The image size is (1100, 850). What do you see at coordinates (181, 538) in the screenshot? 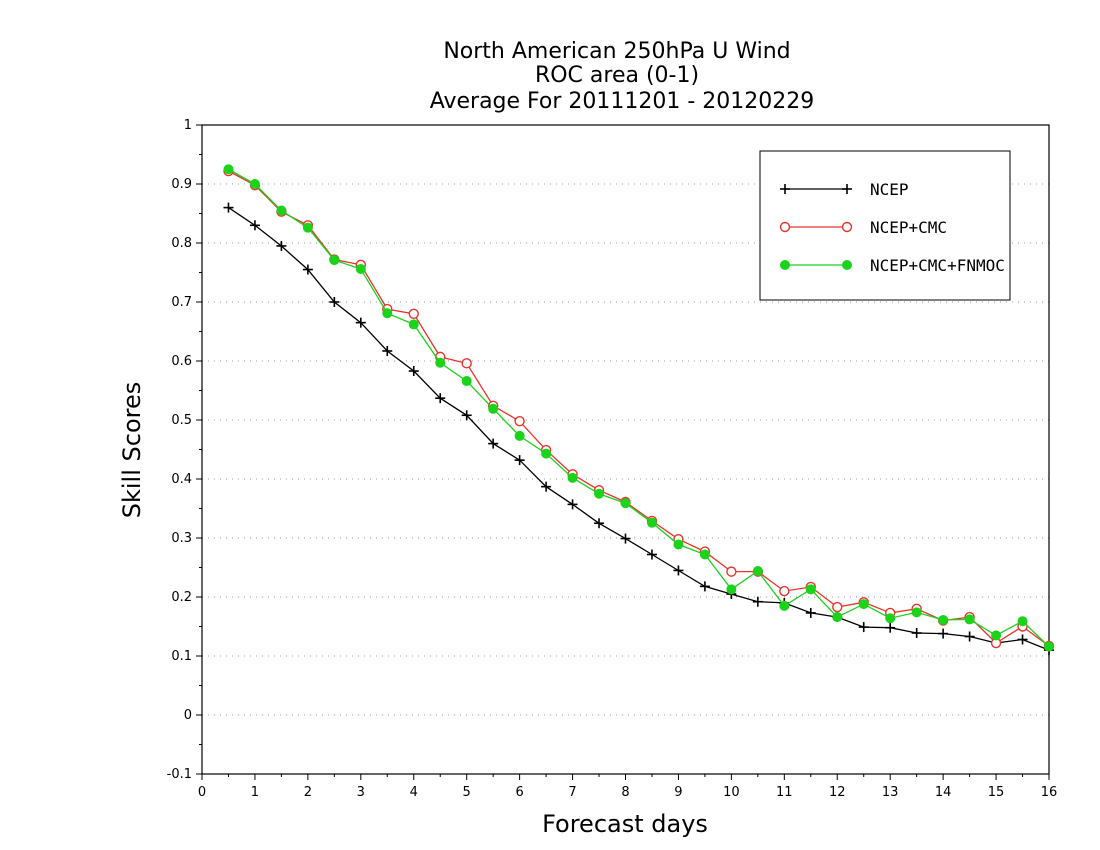
I see `y-tick-label: 0.3` at bounding box center [181, 538].